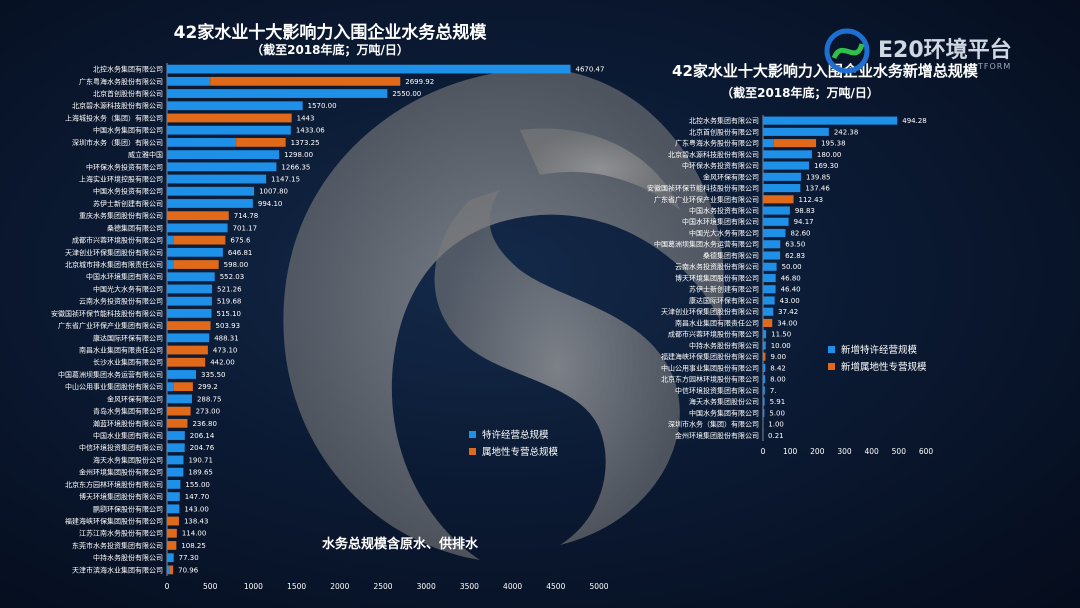  What do you see at coordinates (706, 199) in the screenshot?
I see `chart2-category-label: 广东省广业环保产业集团有限公司` at bounding box center [706, 199].